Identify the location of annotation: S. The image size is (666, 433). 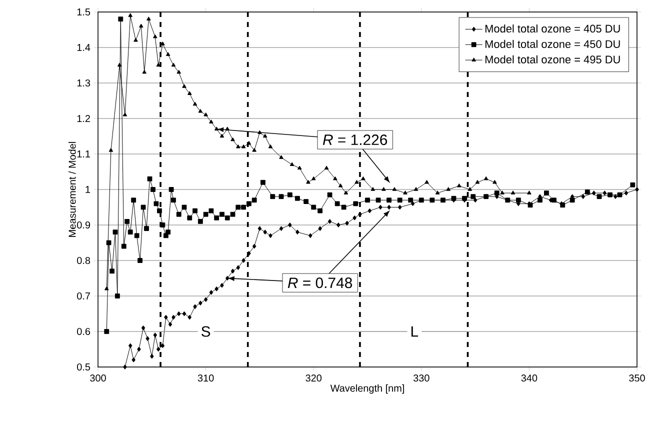
(205, 331).